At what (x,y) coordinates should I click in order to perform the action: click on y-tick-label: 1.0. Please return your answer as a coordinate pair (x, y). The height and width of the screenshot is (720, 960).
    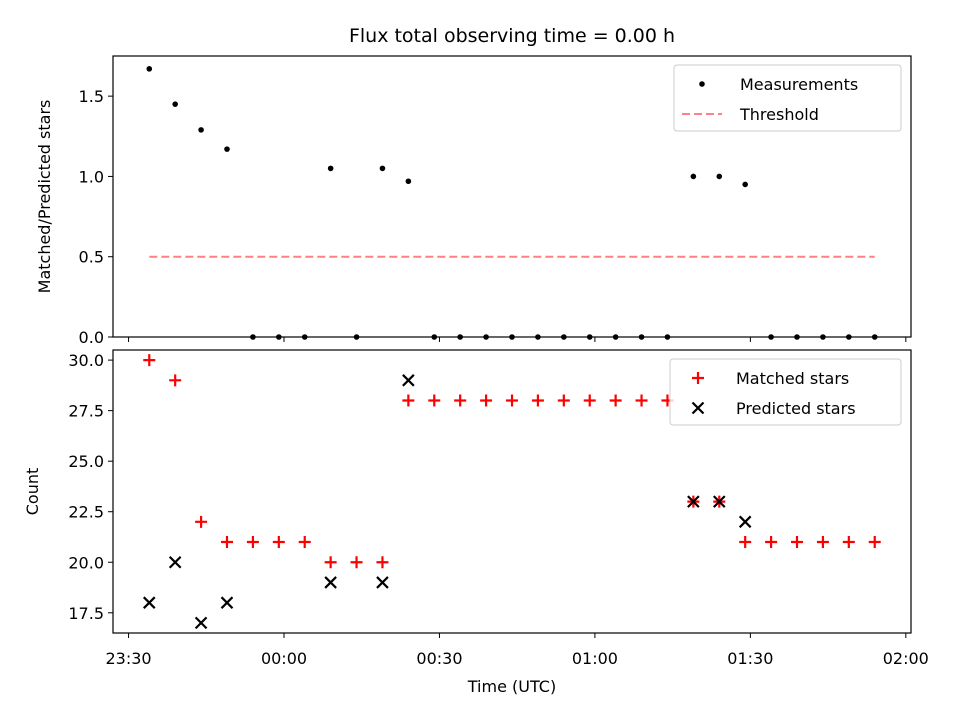
    Looking at the image, I should click on (91, 176).